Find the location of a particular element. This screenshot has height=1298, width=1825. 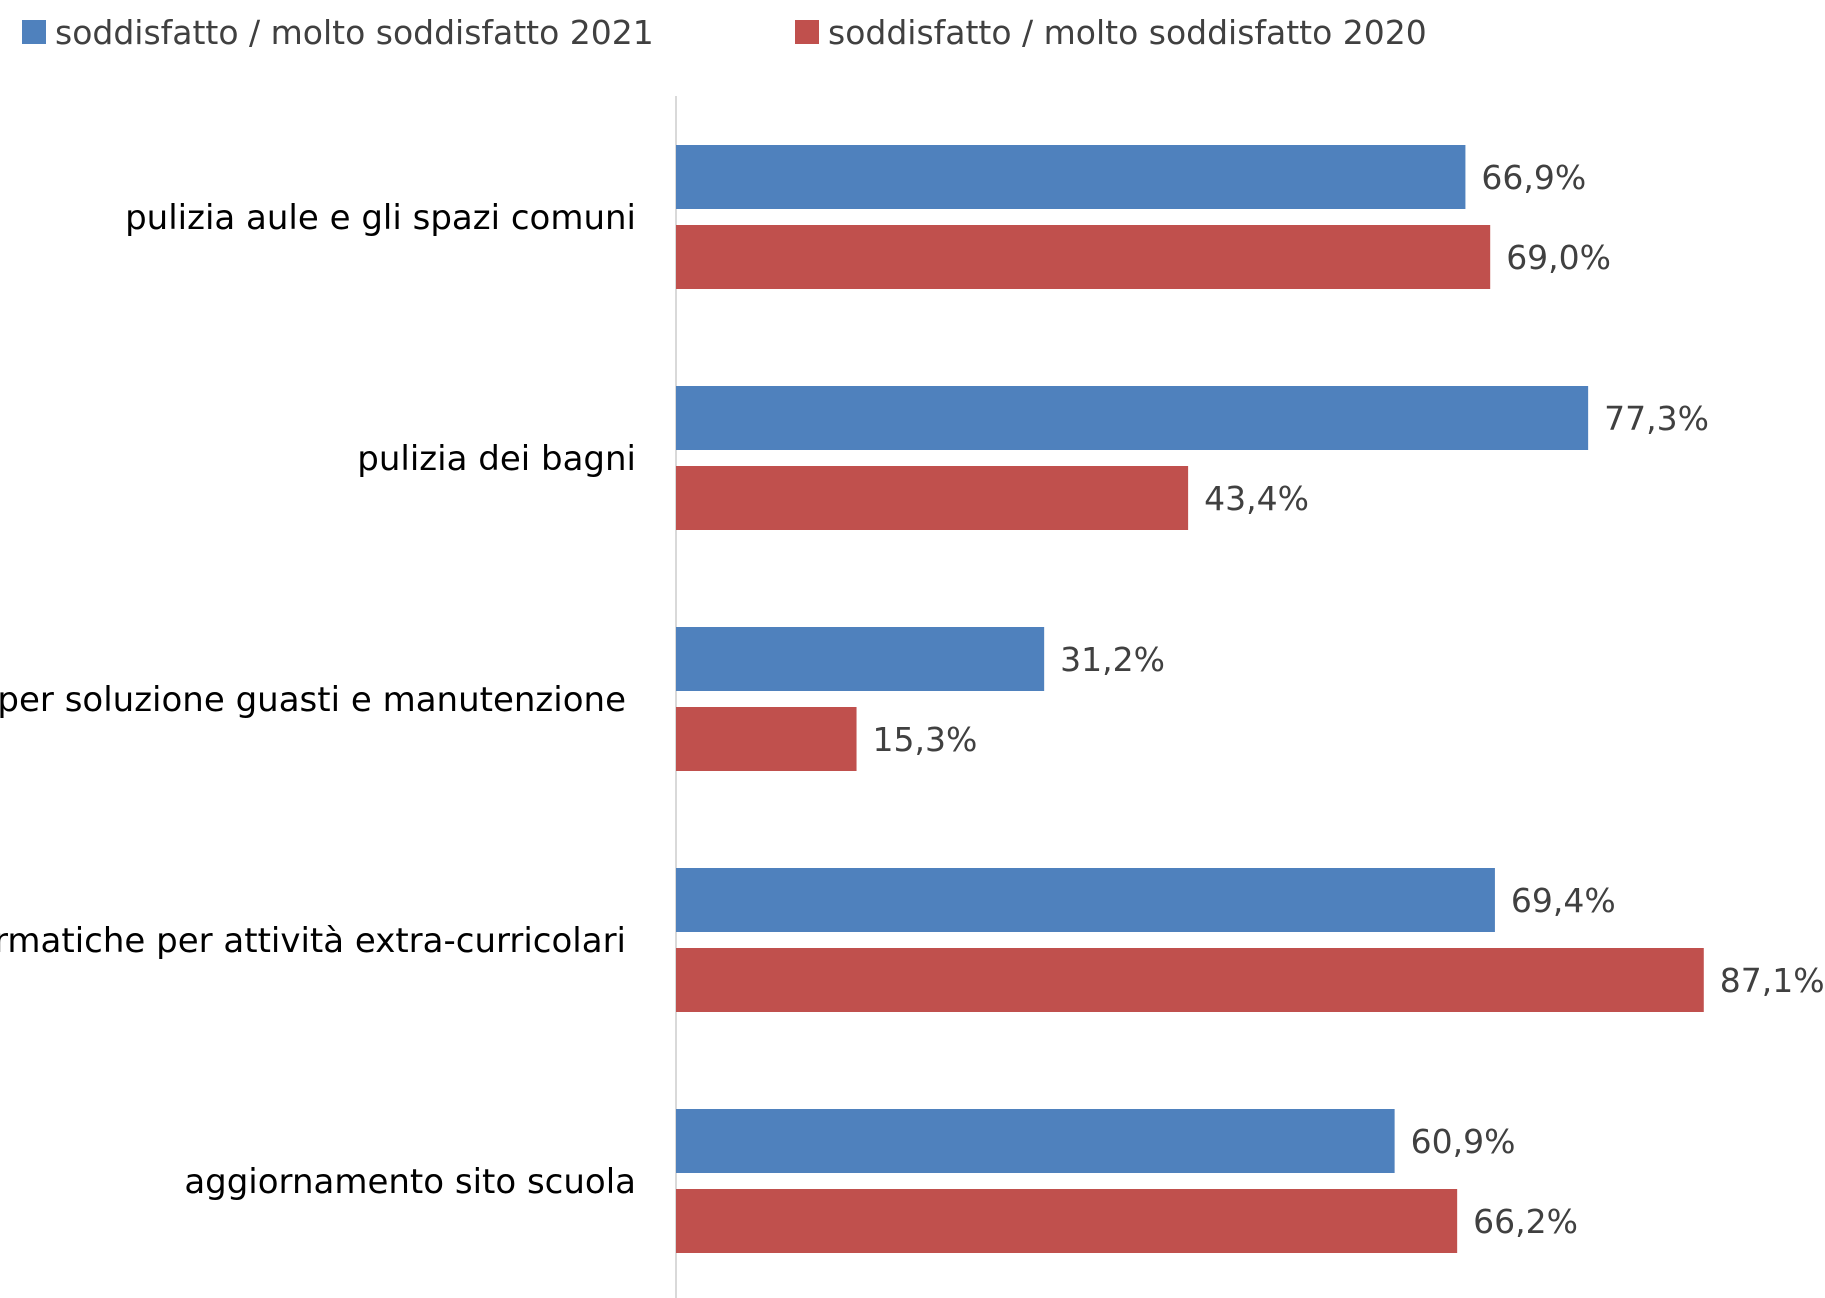

category-label: pulizia aule e gli spazi comuni is located at coordinates (380, 218).